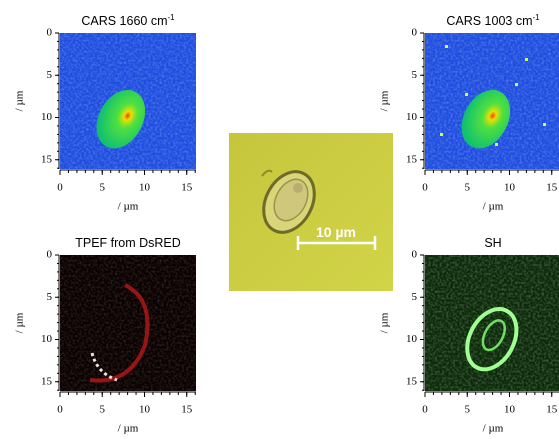 The image size is (559, 439). I want to click on image-panel: TPEF from DsRED 0 5 10 15 0 5 10 15 / µm / µm, so click(105, 335).